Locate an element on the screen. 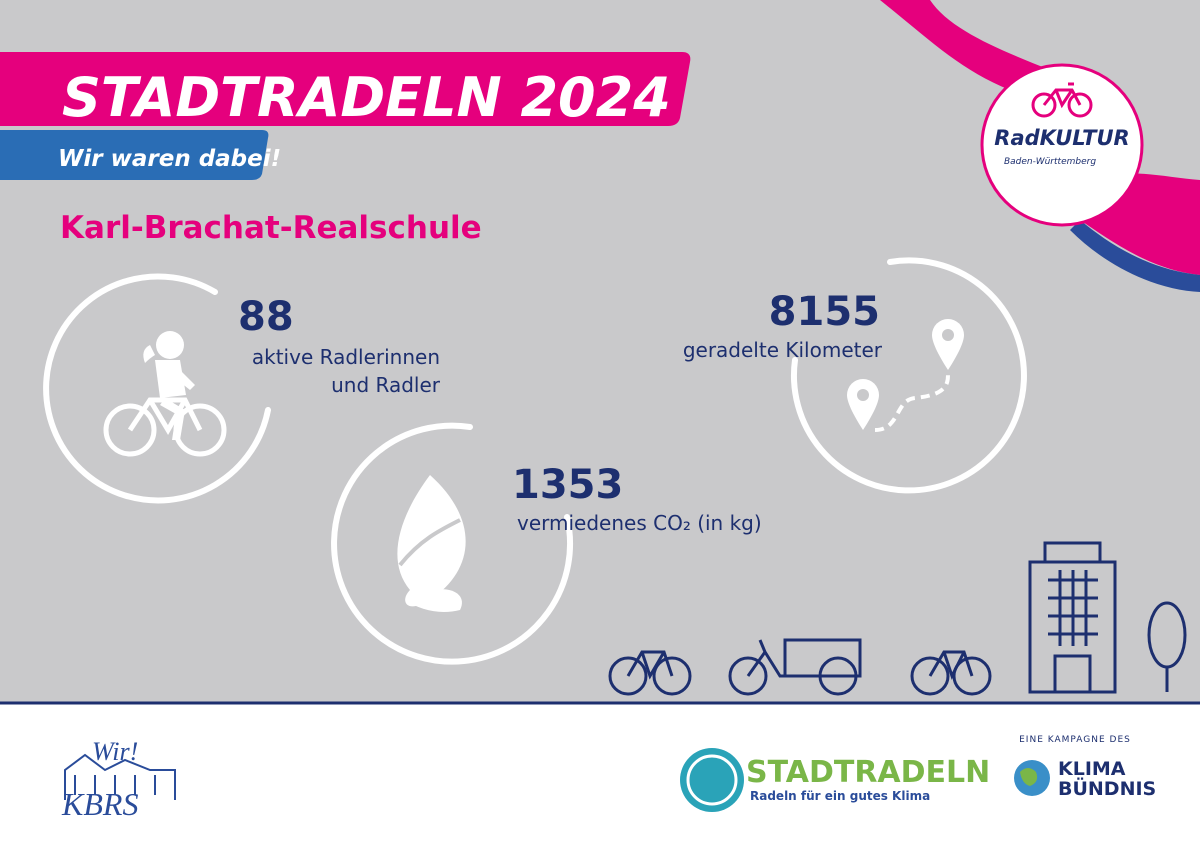 The height and width of the screenshot is (848, 1200). klima-globe-land is located at coordinates (1029, 777).